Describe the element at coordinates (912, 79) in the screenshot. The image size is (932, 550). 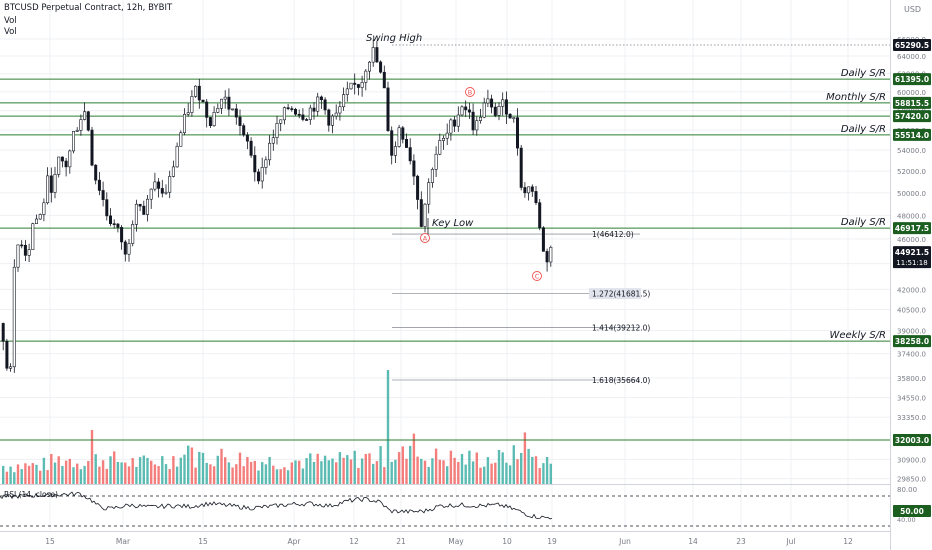
I see `price-level-badge-label: 61395.0` at that location.